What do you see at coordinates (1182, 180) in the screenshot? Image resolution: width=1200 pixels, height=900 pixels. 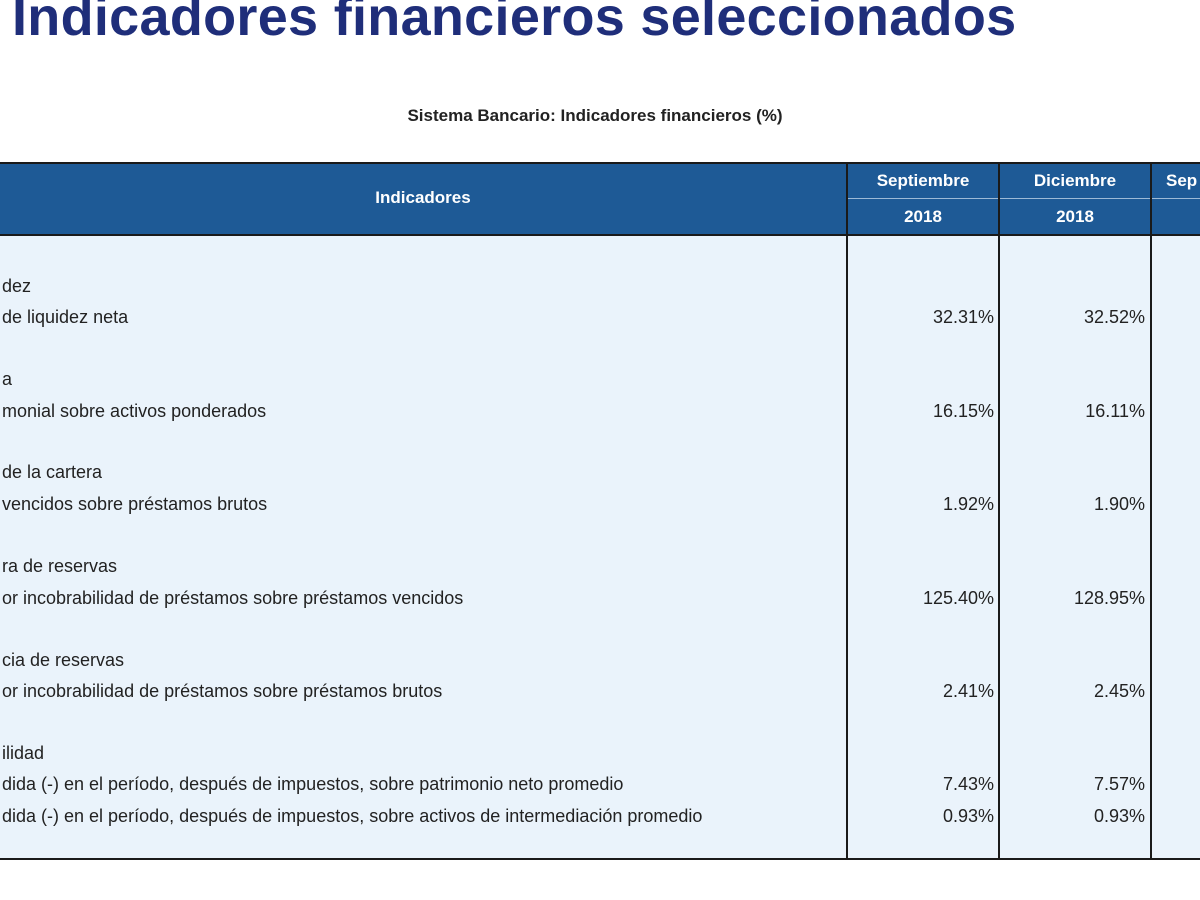 I see `header-col-3-month: Sep` at bounding box center [1182, 180].